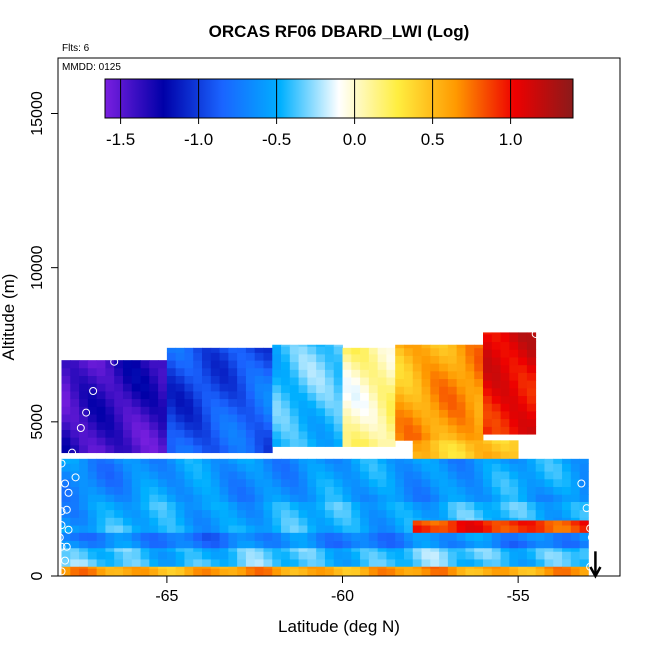 The height and width of the screenshot is (650, 650). I want to click on profile-point, so click(66, 546).